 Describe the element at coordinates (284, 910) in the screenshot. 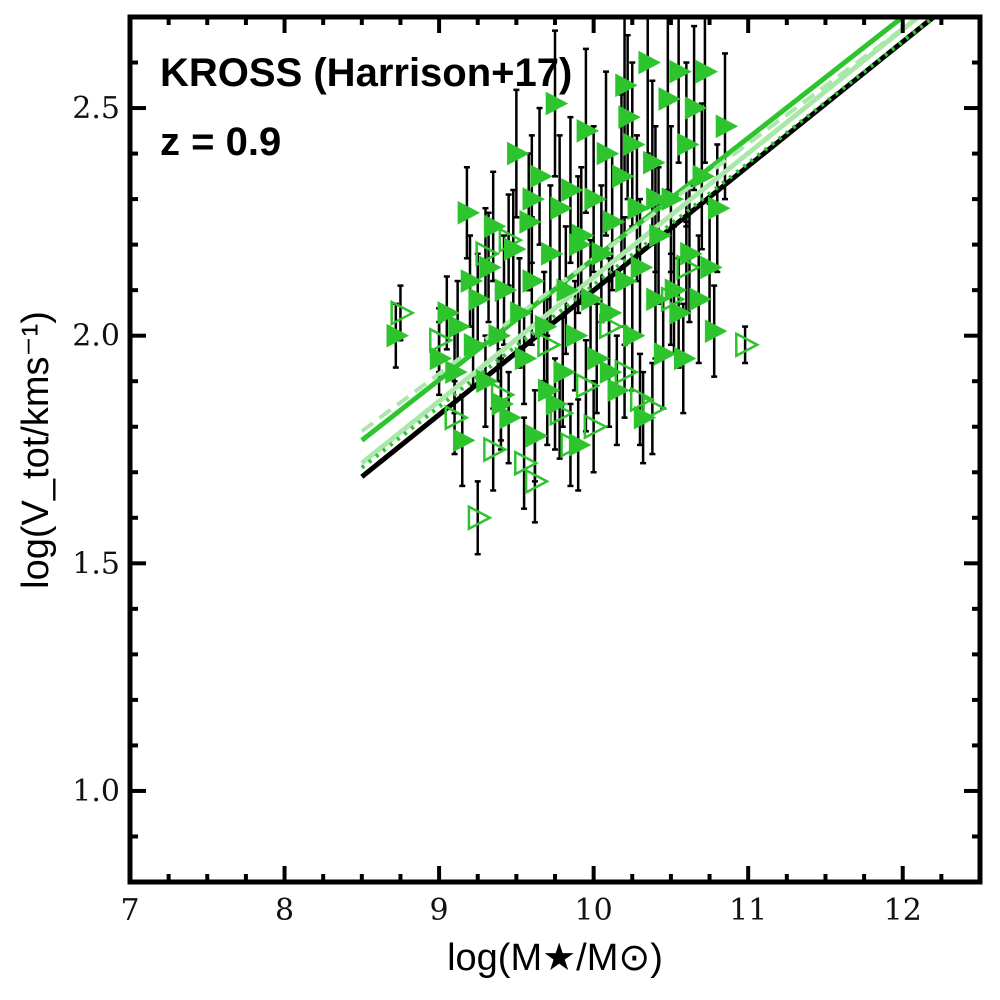

I see `x-tick-label: 8` at that location.